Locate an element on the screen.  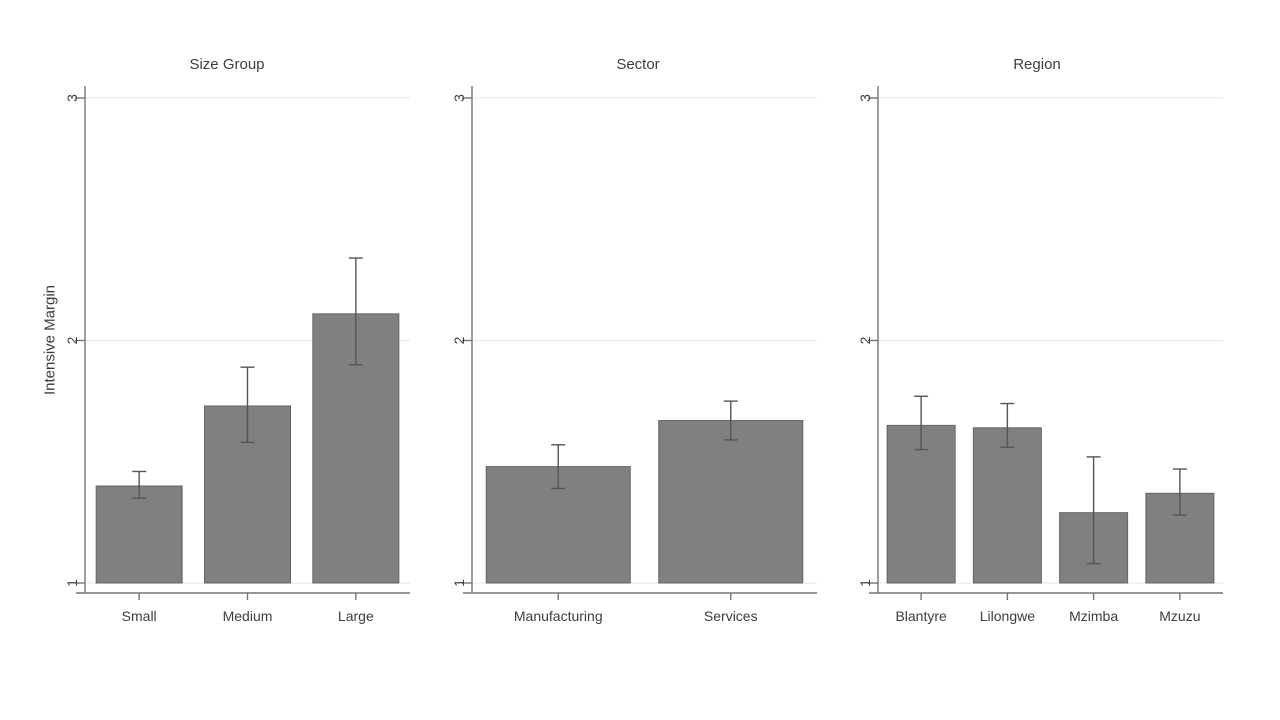
x-category-label-large: Large is located at coordinates (356, 616).